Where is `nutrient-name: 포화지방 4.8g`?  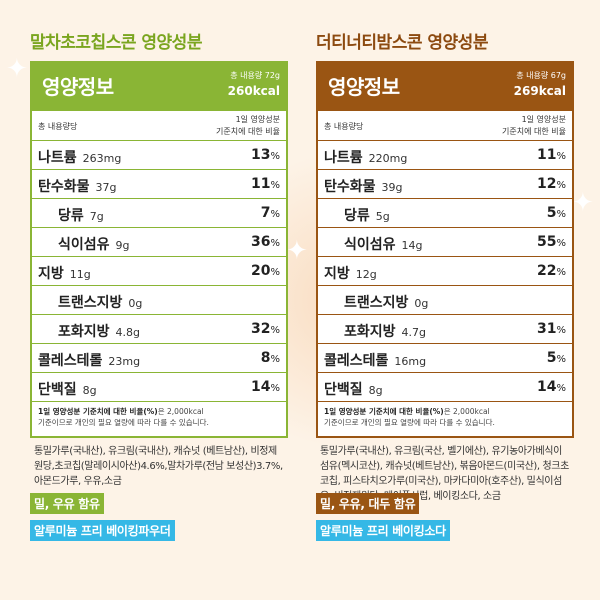
nutrient-name: 포화지방 4.8g is located at coordinates (99, 332).